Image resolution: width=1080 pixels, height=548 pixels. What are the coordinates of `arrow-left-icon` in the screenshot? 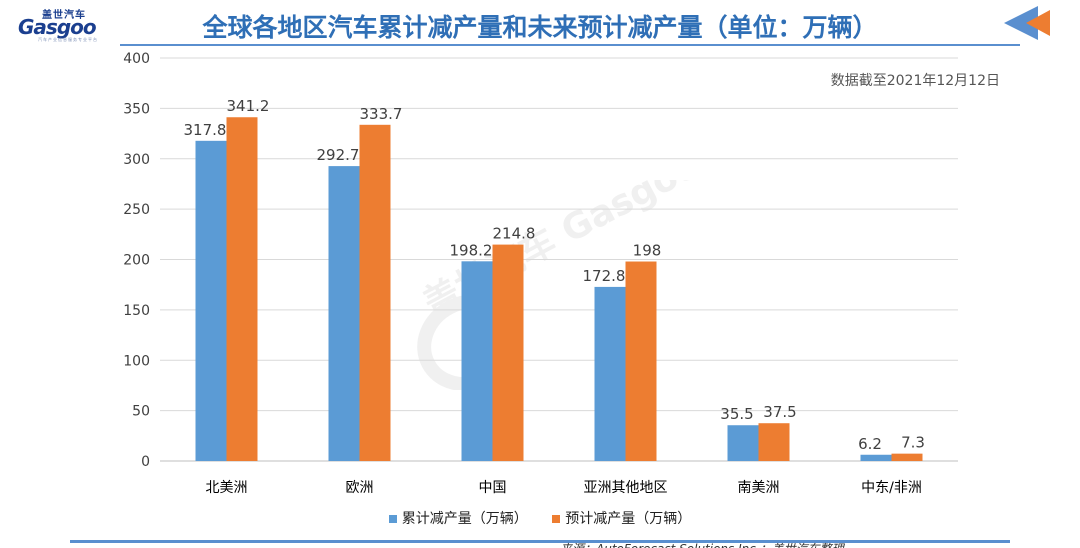 It's located at (1030, 23).